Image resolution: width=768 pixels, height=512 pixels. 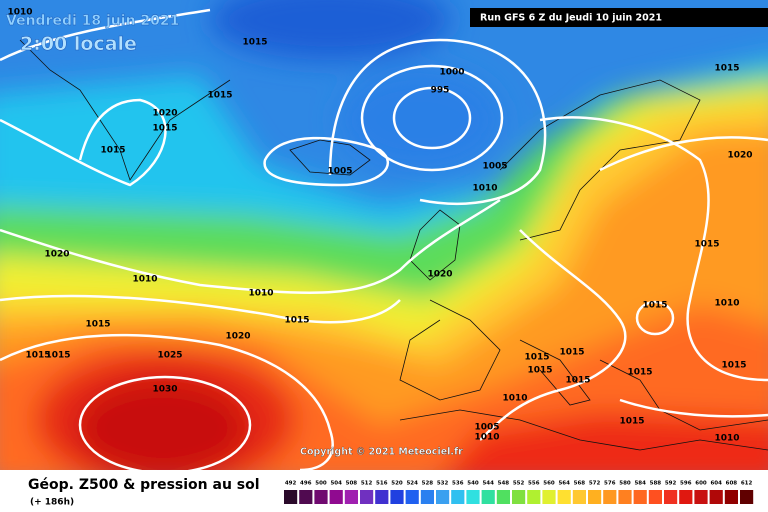 What do you see at coordinates (144, 485) in the screenshot?
I see `legend-title: Géop. Z500 & pression au sol` at bounding box center [144, 485].